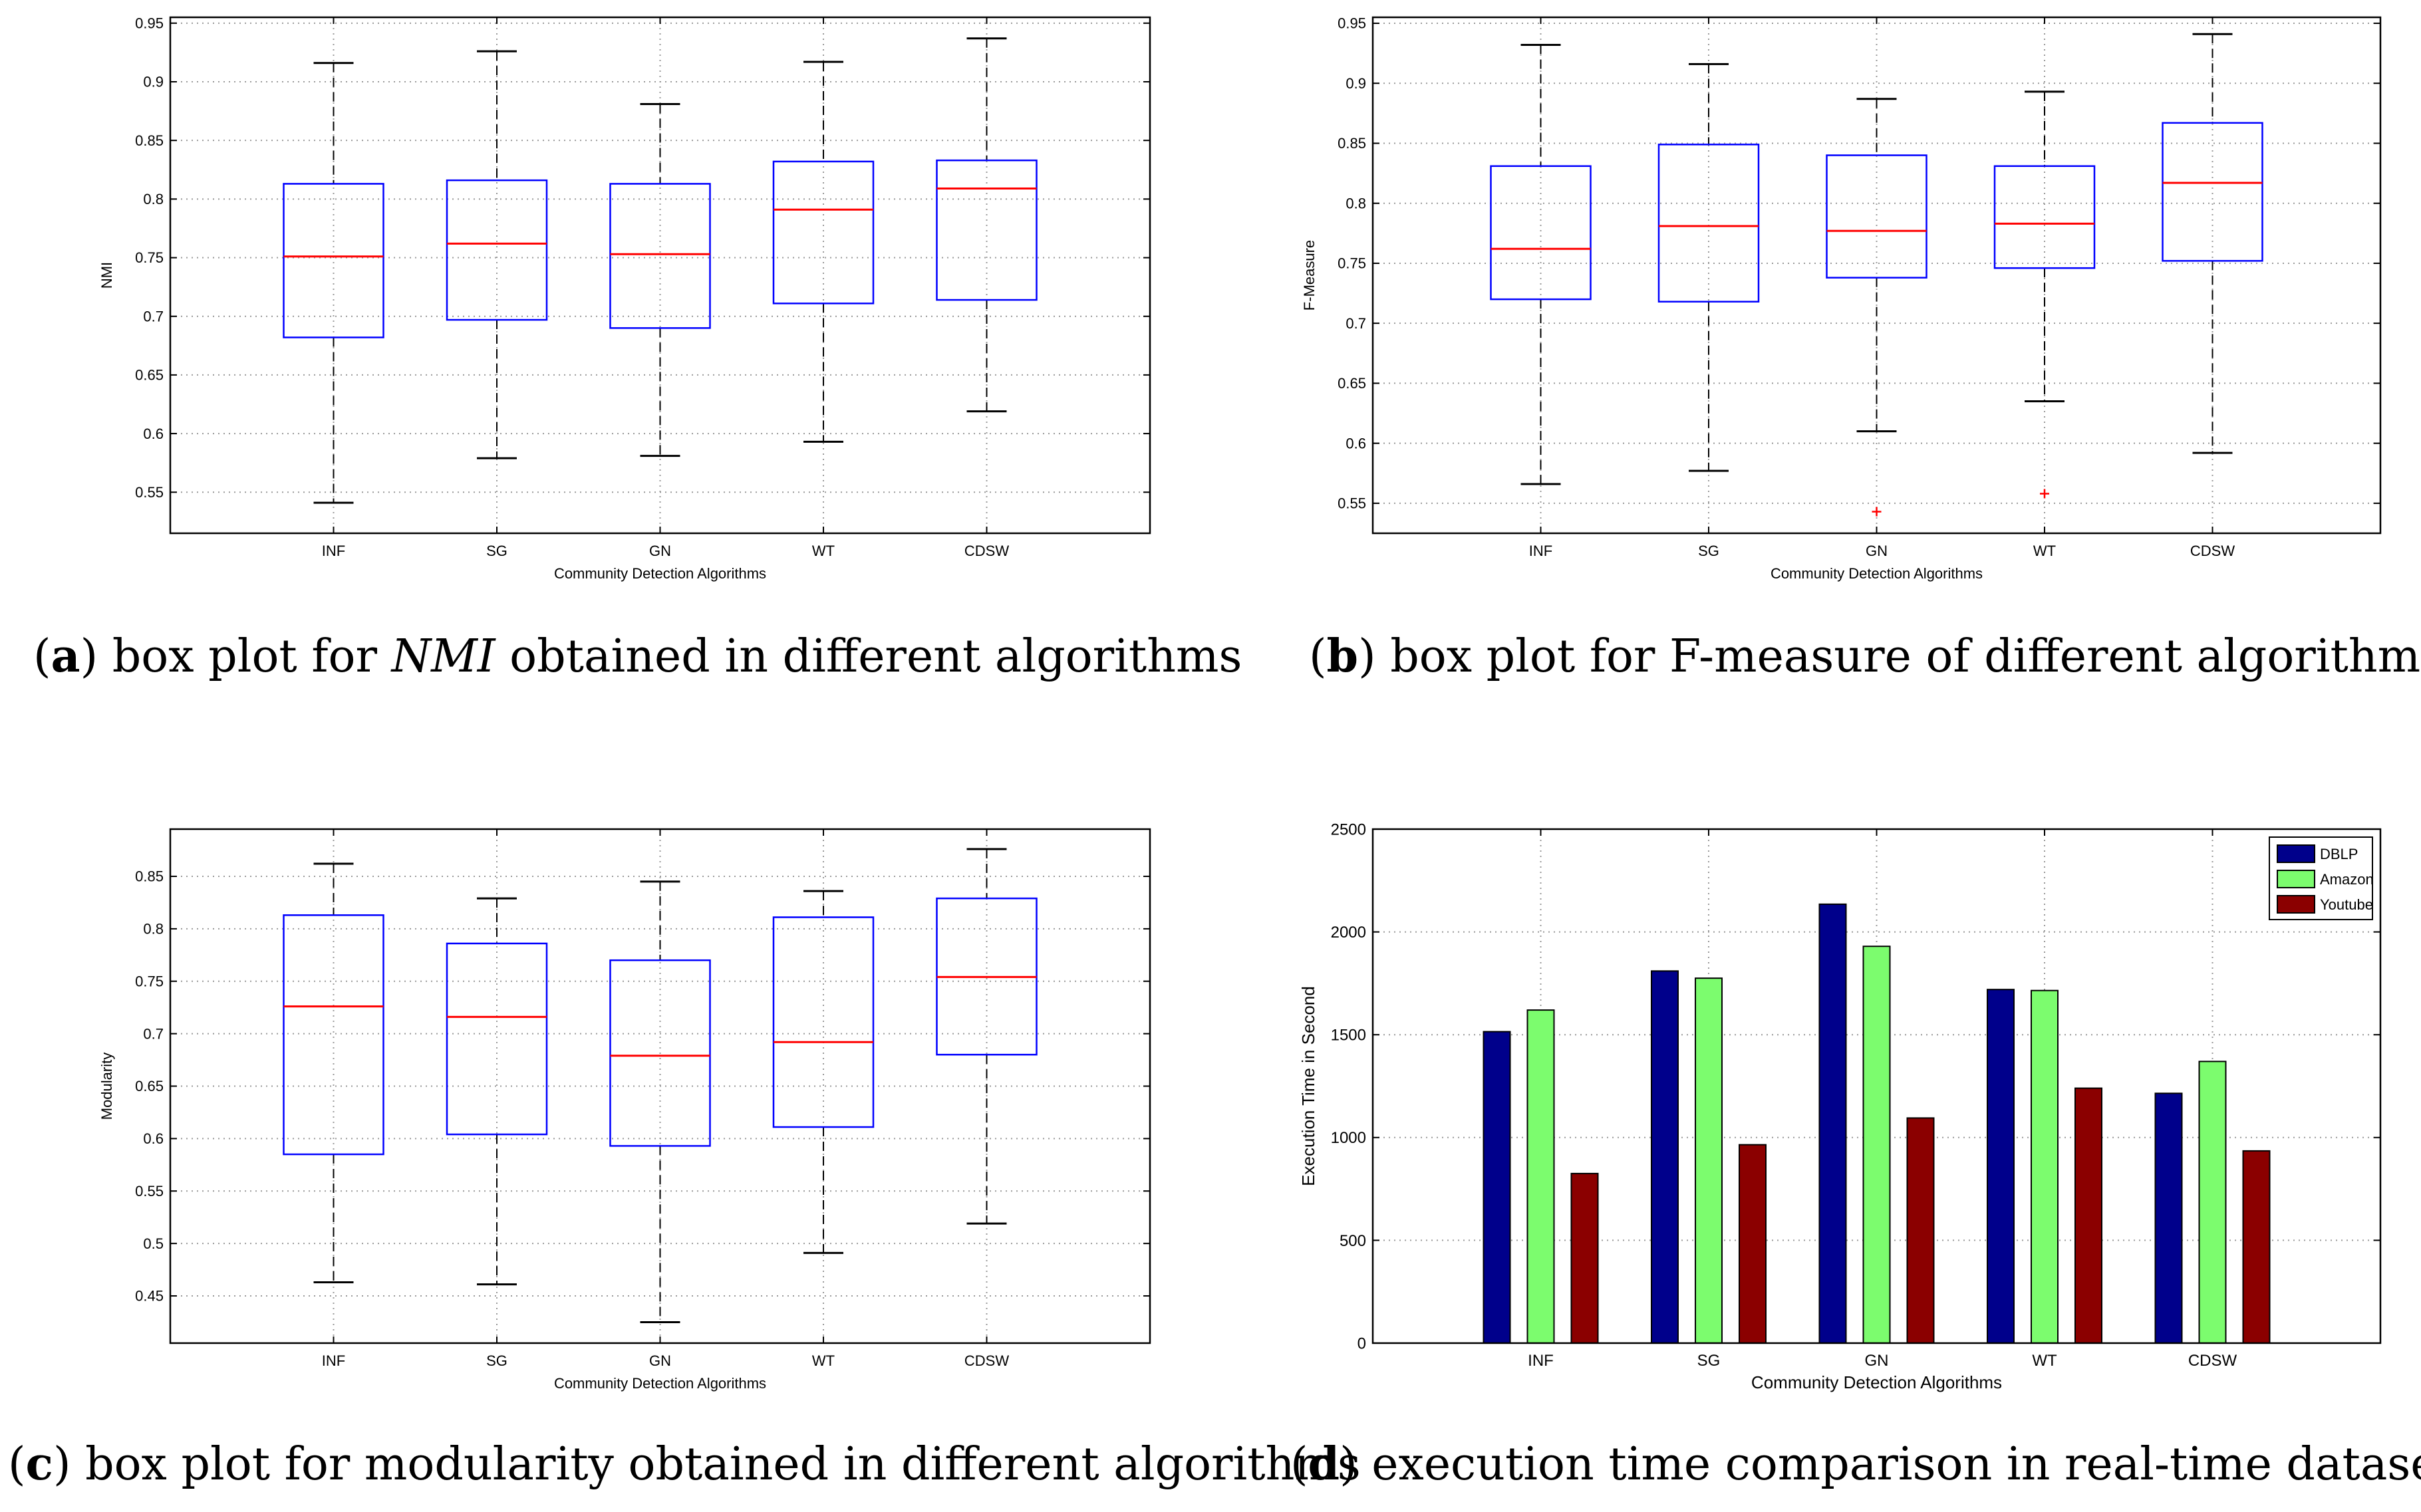  Describe the element at coordinates (2212, 1202) in the screenshot. I see `bar-amazon-cdsw` at that location.